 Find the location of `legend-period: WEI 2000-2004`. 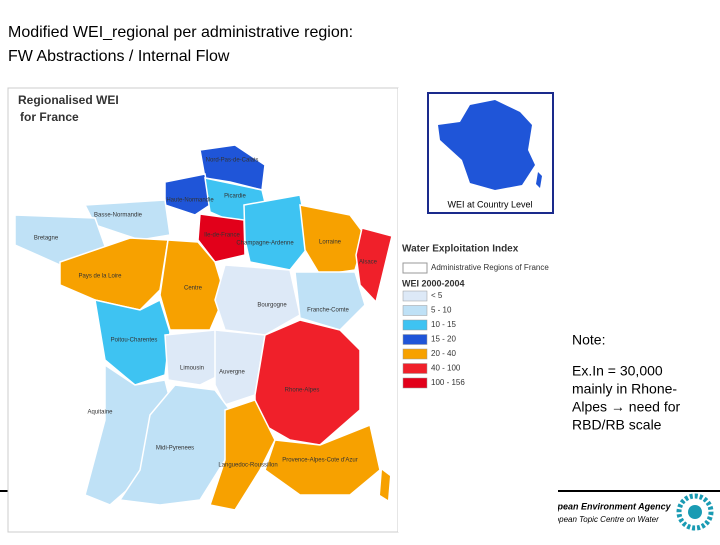

legend-period: WEI 2000-2004 is located at coordinates (433, 283).